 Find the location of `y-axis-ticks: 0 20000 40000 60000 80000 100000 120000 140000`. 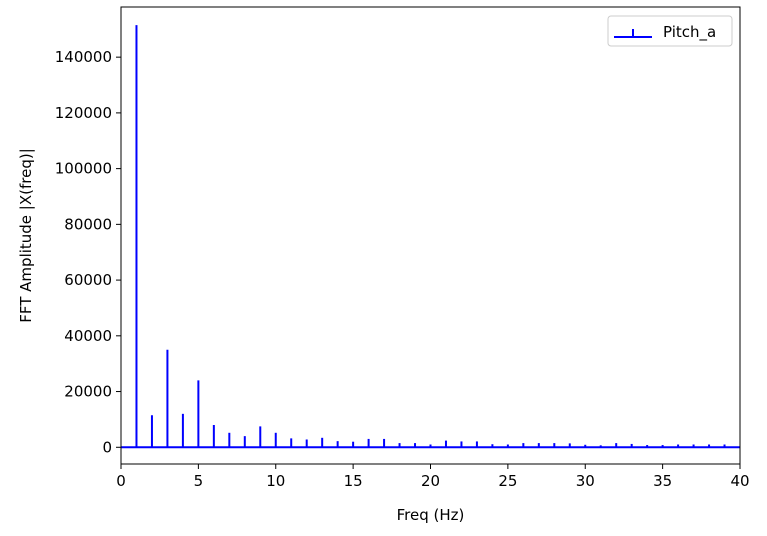

y-axis-ticks: 0 20000 40000 60000 80000 100000 120000 140000 is located at coordinates (88, 252).